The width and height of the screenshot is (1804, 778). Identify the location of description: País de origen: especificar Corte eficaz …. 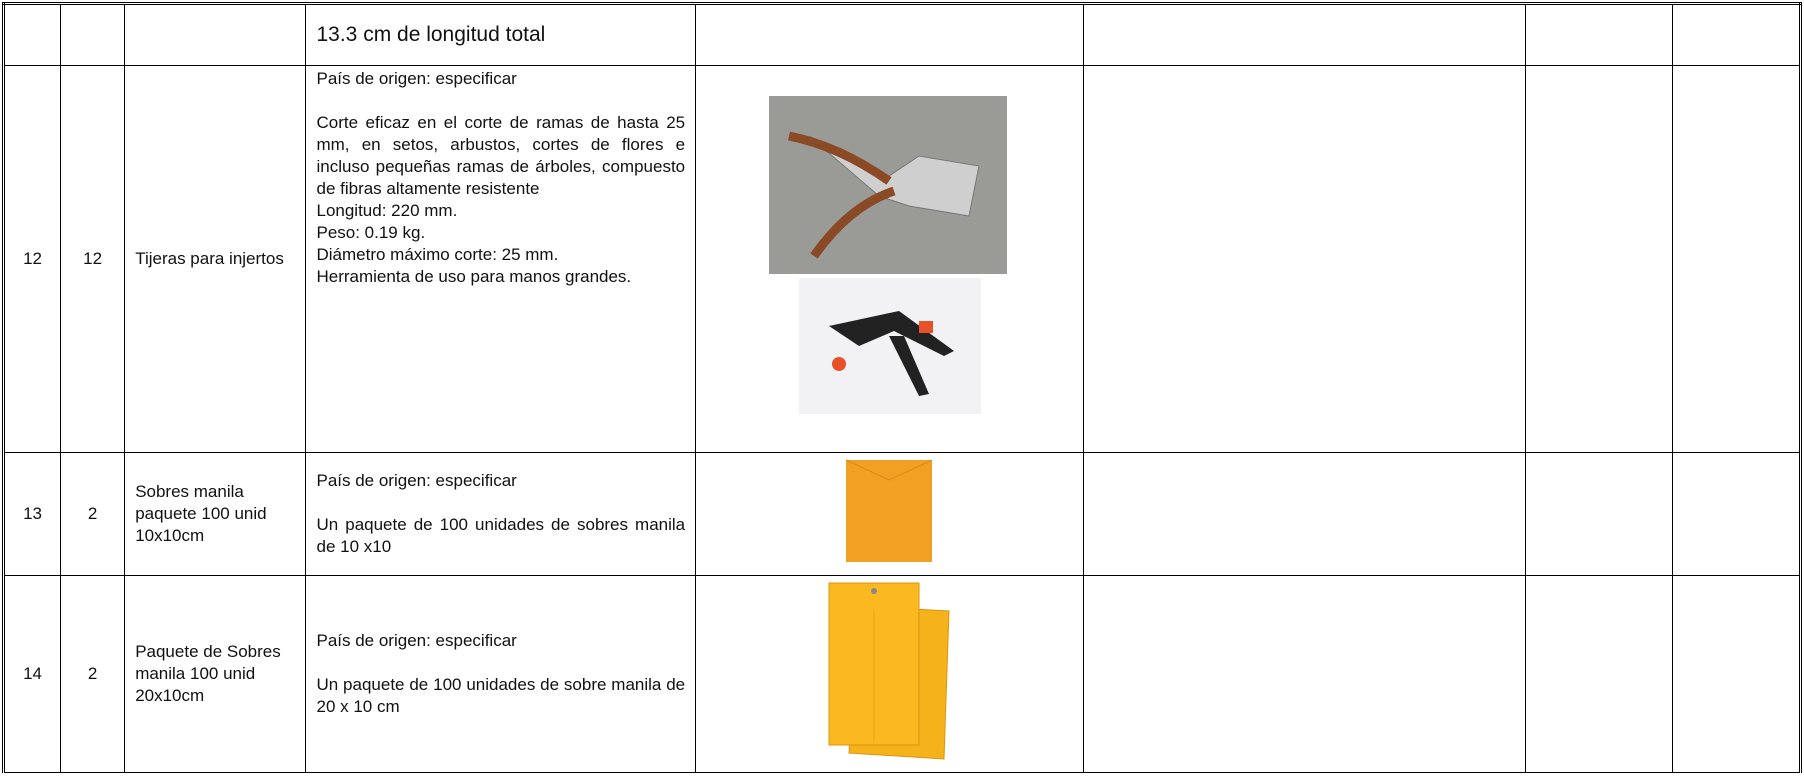
(501, 259).